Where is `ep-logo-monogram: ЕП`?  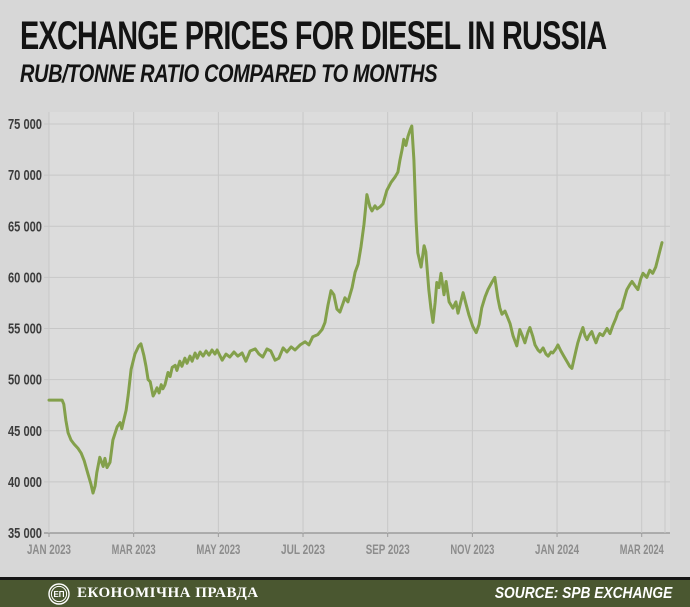 ep-logo-monogram: ЕП is located at coordinates (58, 594).